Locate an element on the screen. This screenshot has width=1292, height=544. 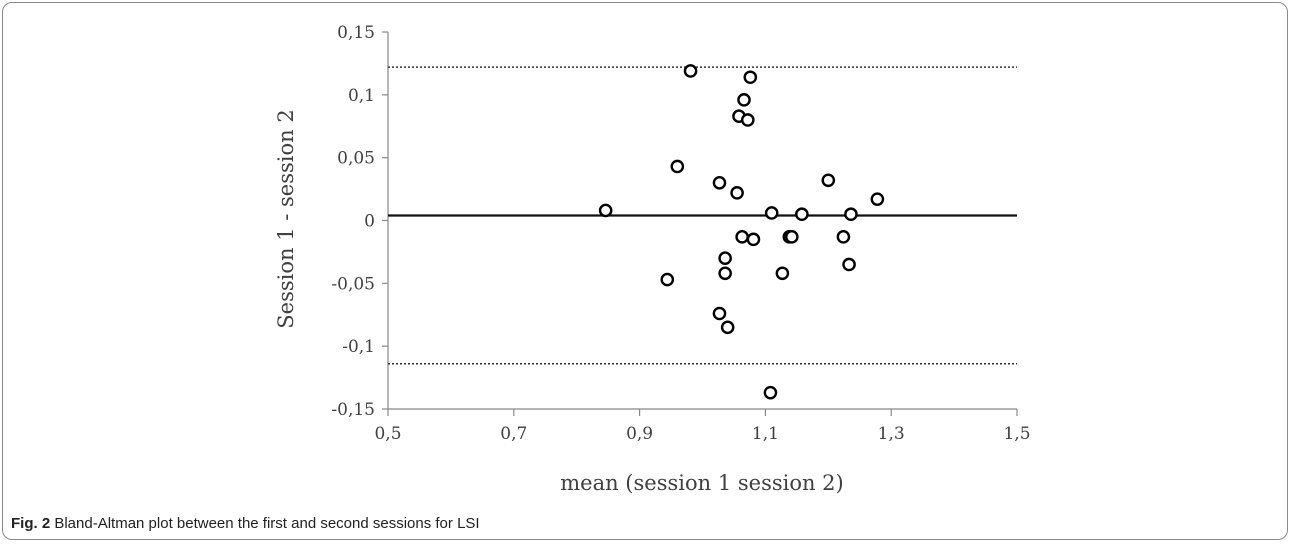
caption-label: Fig. 2 is located at coordinates (31, 523).